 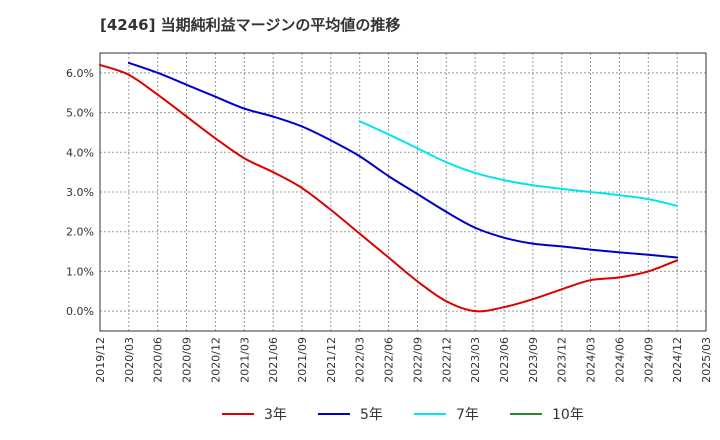 I want to click on x-tick-label: 2019/12, so click(x=100, y=360).